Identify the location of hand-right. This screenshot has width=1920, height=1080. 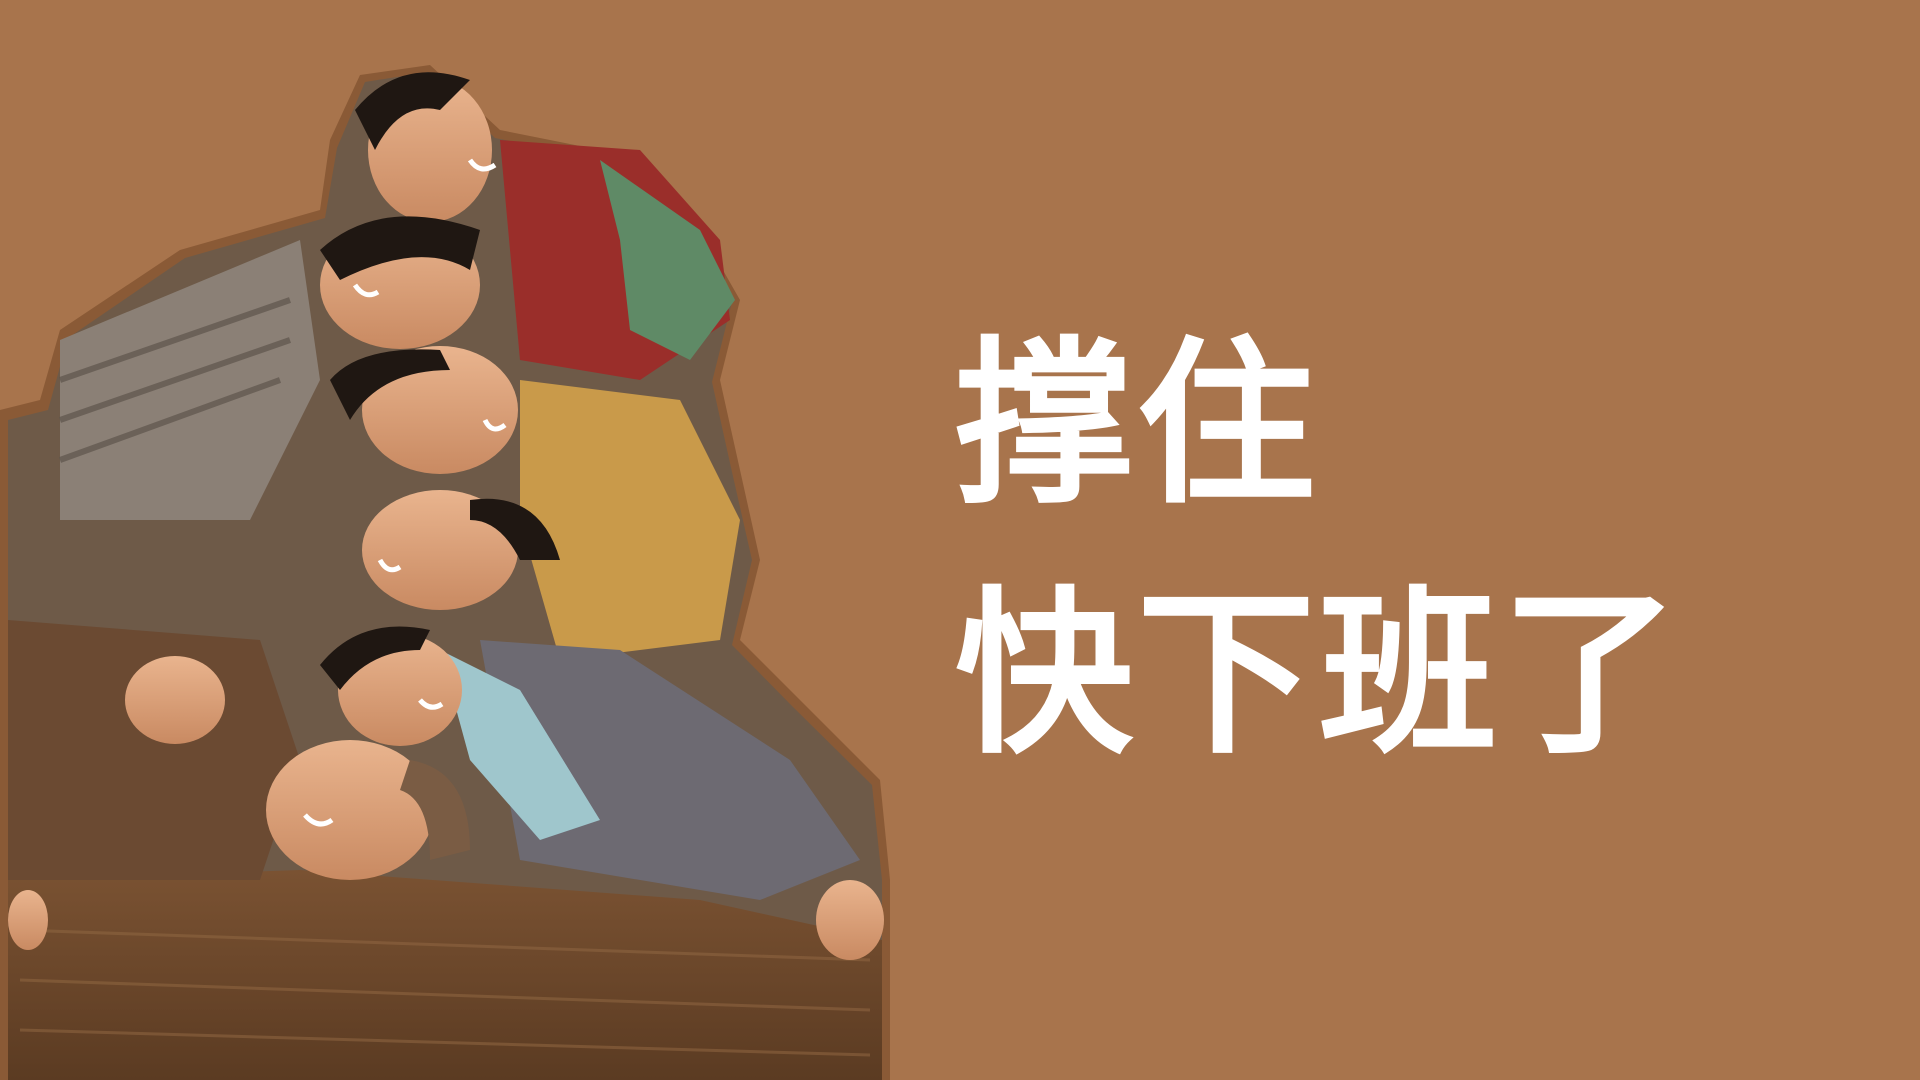
(850, 920).